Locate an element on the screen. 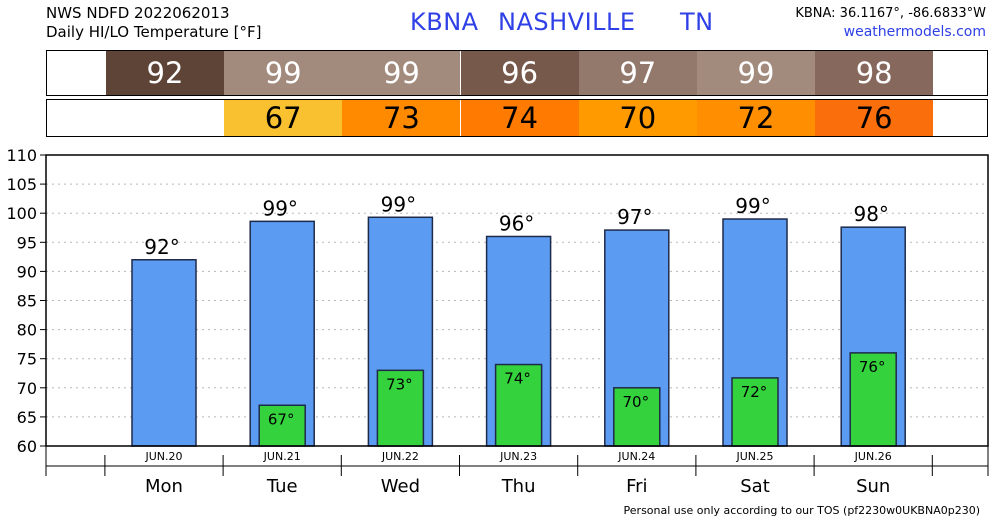  low-temp-cell: 76 is located at coordinates (874, 118).